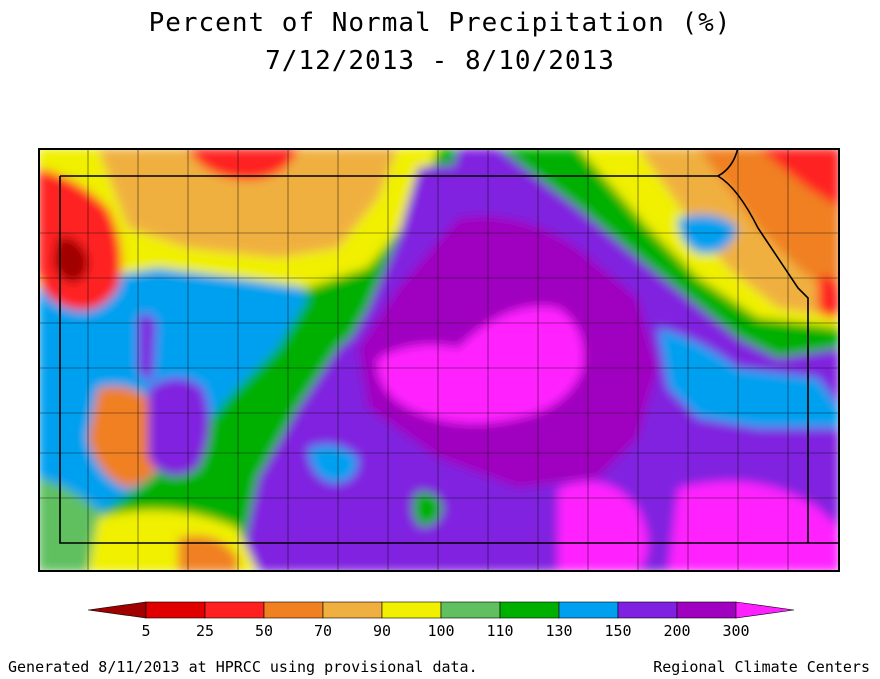 The height and width of the screenshot is (679, 880). I want to click on legend-tick-label: 110, so click(499, 631).